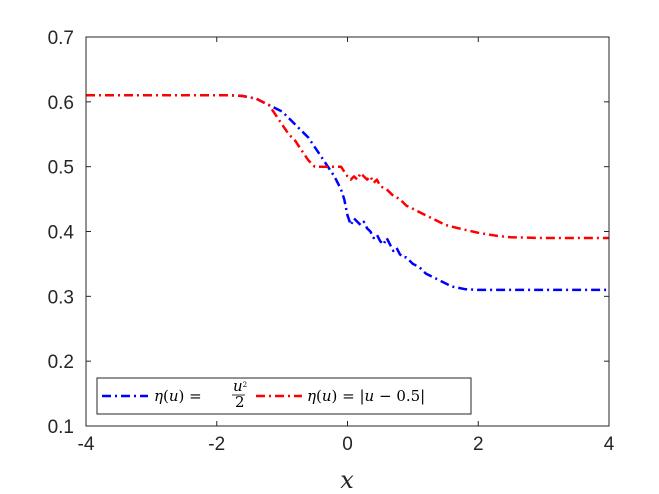 The width and height of the screenshot is (659, 494). I want to click on legend: η(u) = u2 2 η(u) = |u − 0.5|, so click(284, 396).